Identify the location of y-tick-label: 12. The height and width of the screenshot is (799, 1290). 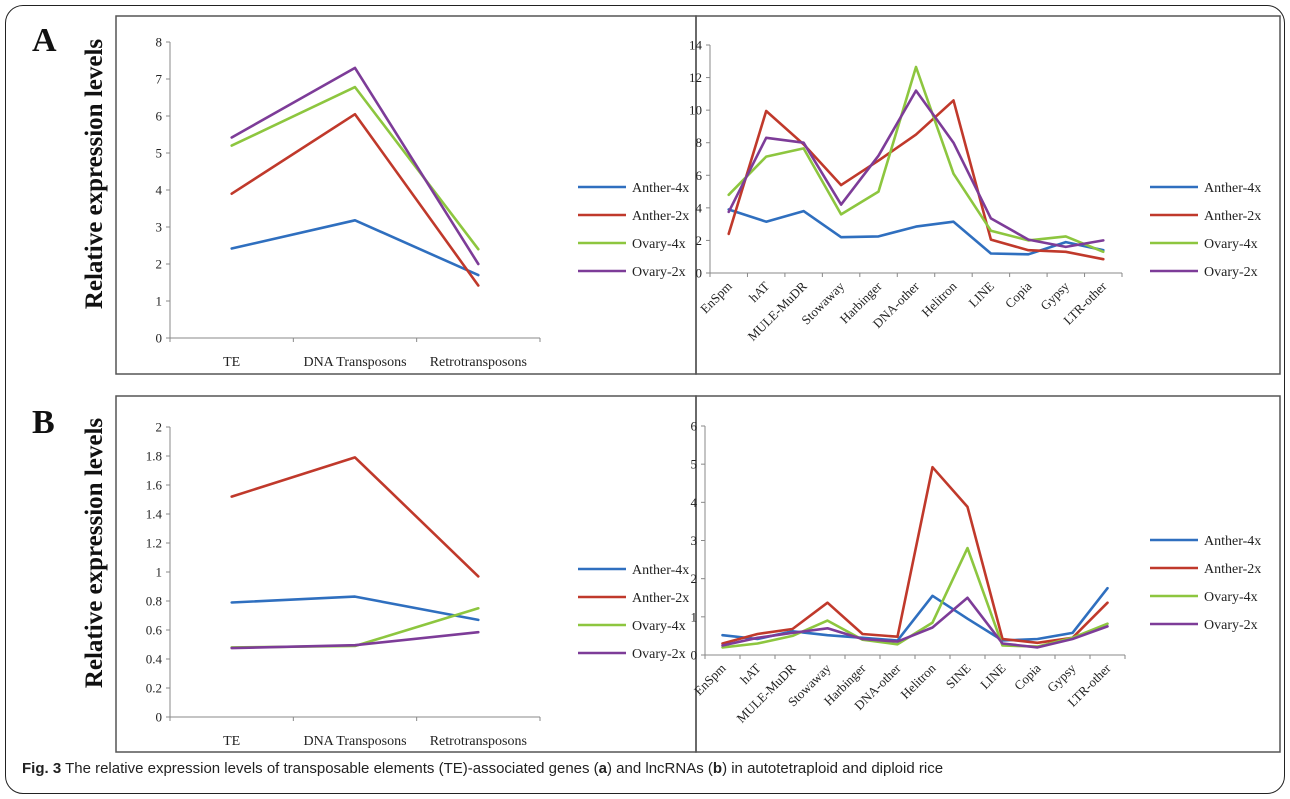
(695, 77).